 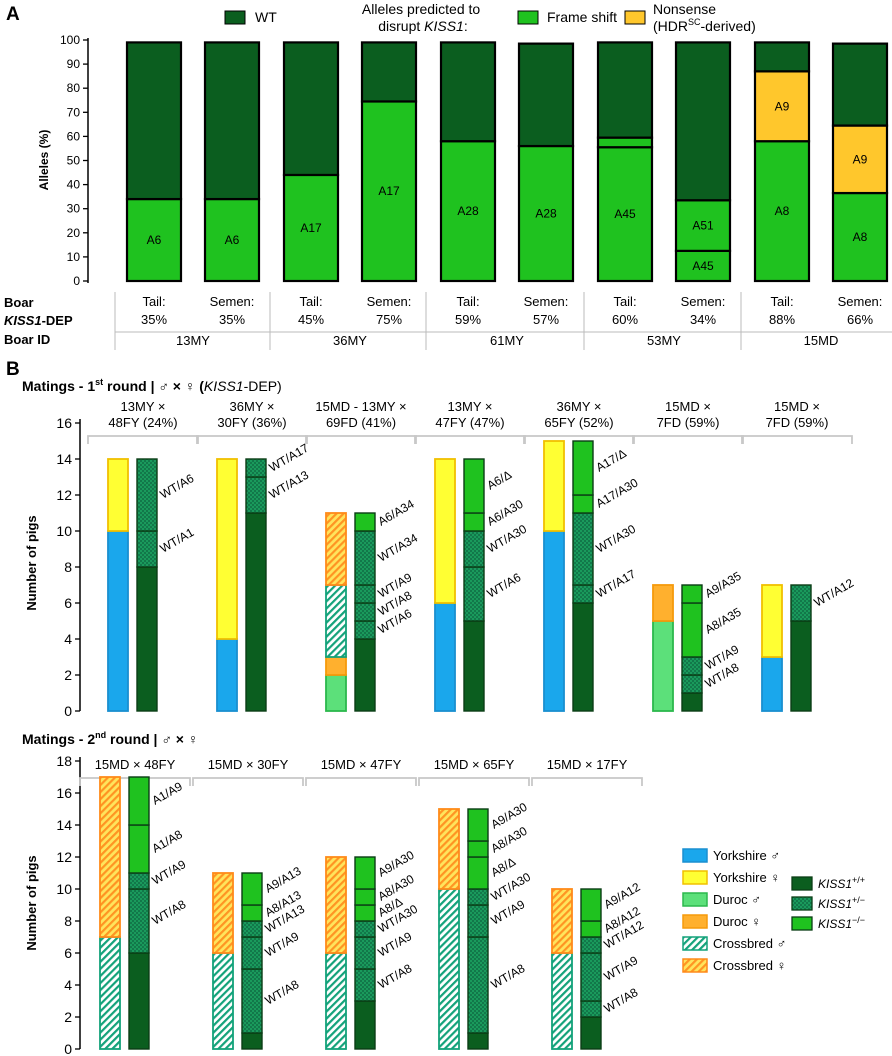 What do you see at coordinates (64, 531) in the screenshot?
I see `b-ytick-label: 10` at bounding box center [64, 531].